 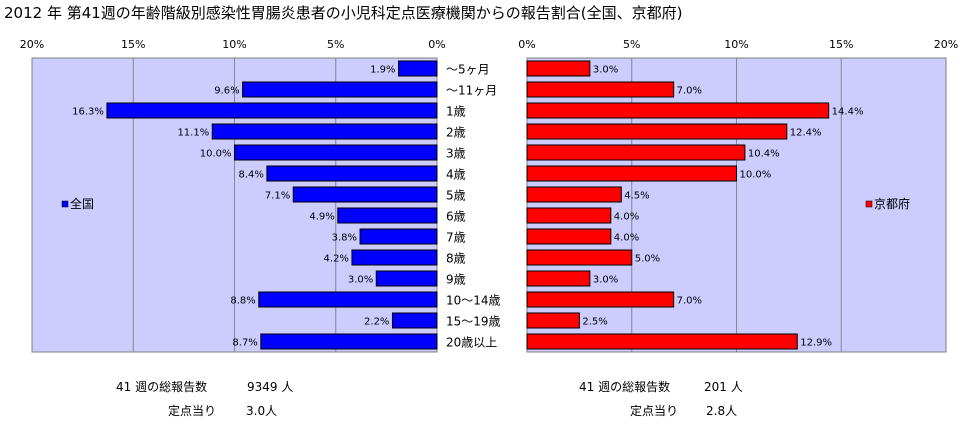 I want to click on national-value-label: 4.9%, so click(x=321, y=217).